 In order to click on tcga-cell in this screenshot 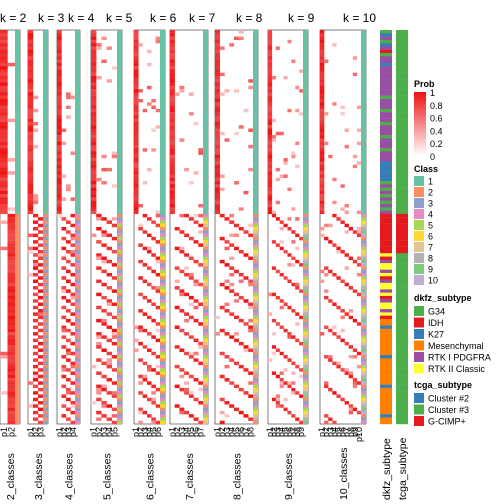, I will do `click(402, 68)`.